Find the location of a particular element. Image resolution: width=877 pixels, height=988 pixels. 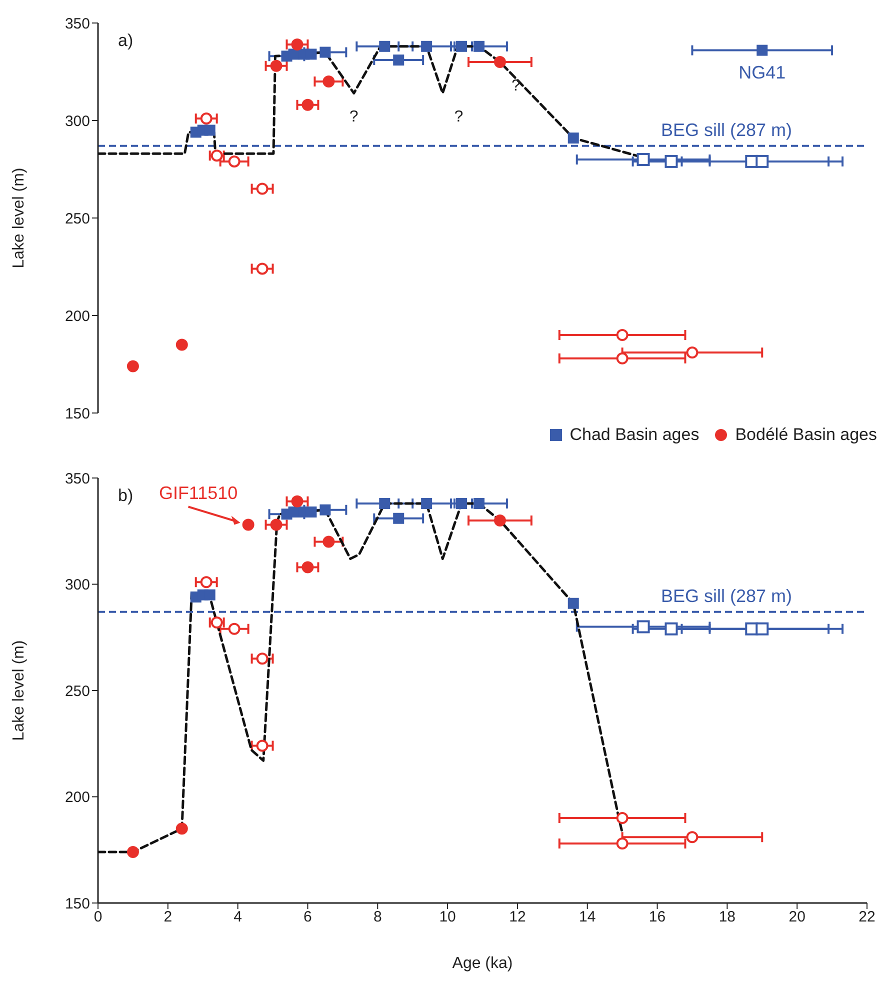

legend-label: Bodélé Basin ages is located at coordinates (806, 435).